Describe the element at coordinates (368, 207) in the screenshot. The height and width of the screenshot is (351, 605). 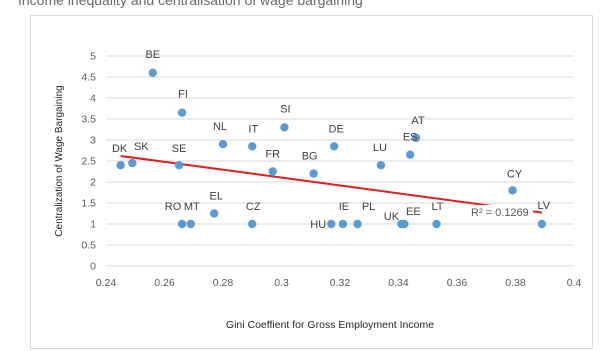
I see `point-label-pl: PL` at that location.